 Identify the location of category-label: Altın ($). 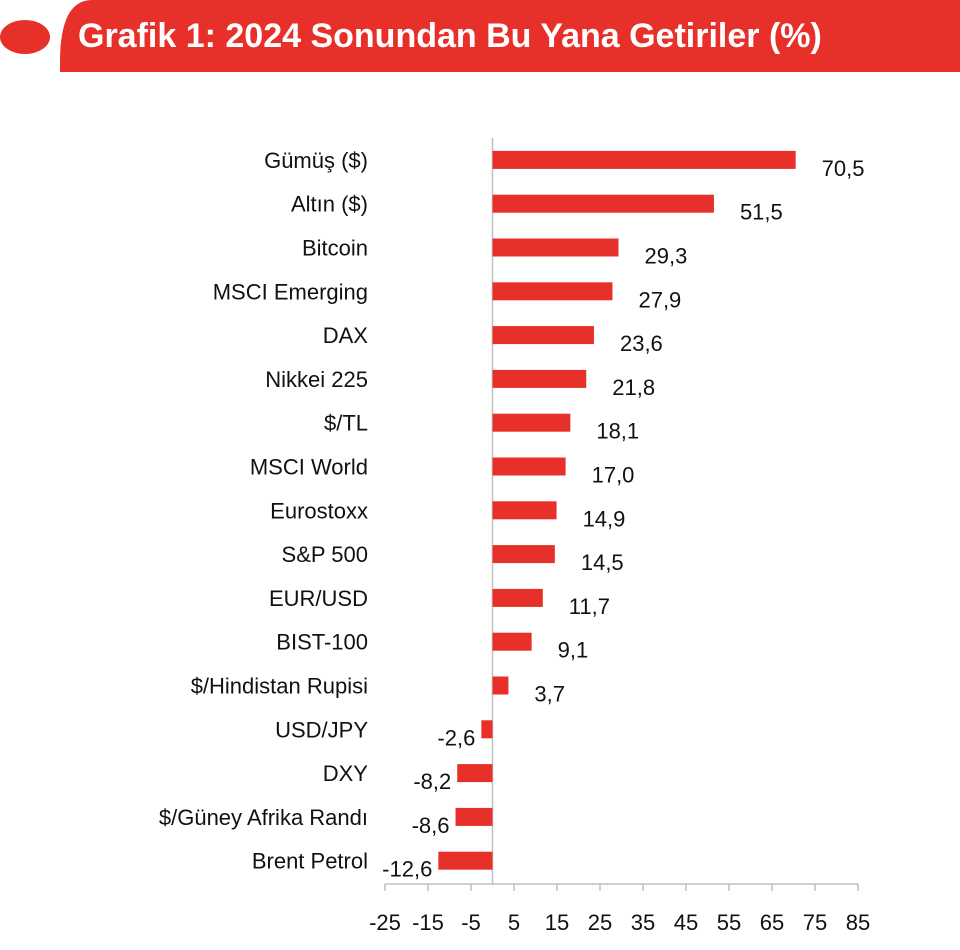
(329, 204).